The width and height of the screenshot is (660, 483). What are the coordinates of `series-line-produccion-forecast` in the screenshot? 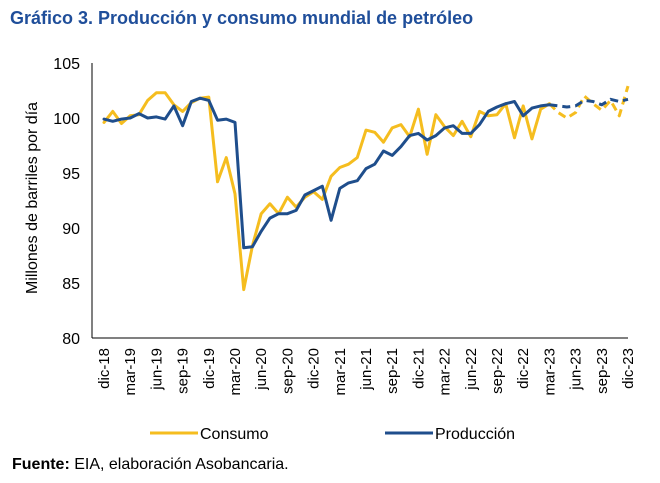 It's located at (589, 103).